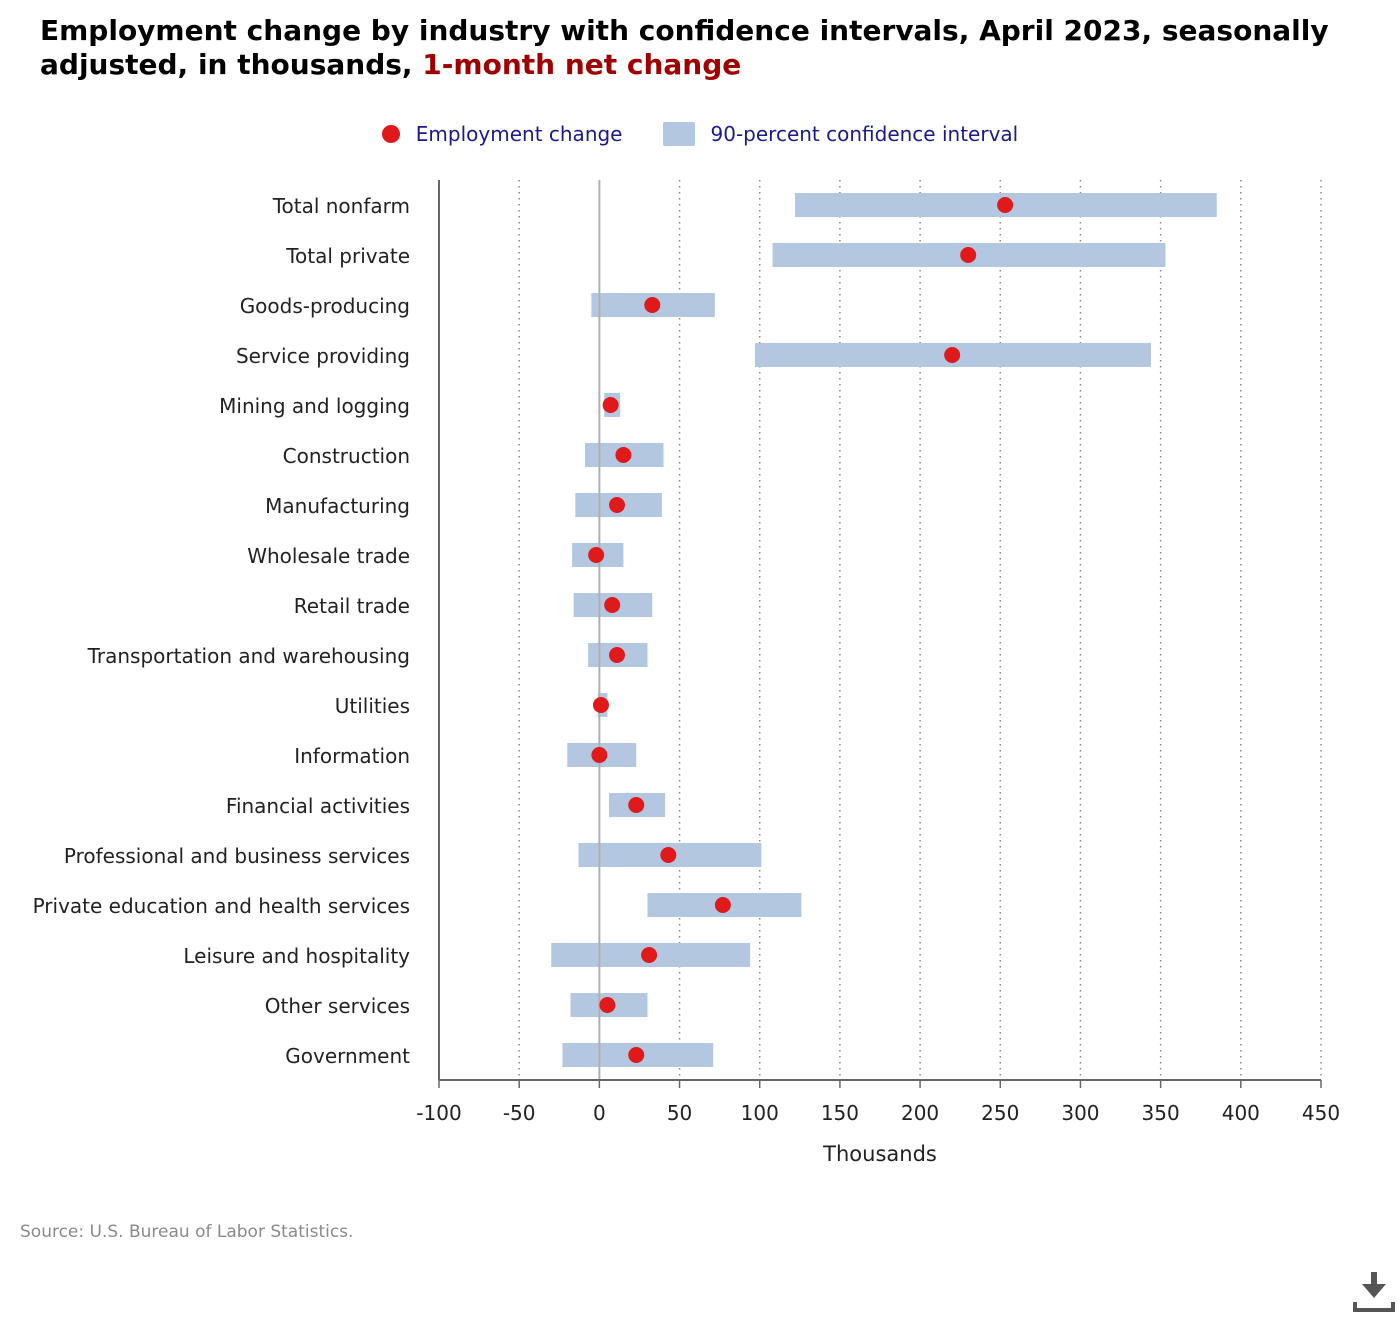 The height and width of the screenshot is (1320, 1400). I want to click on legend-item-confidence-interval: 90-percent confidence interval, so click(840, 134).